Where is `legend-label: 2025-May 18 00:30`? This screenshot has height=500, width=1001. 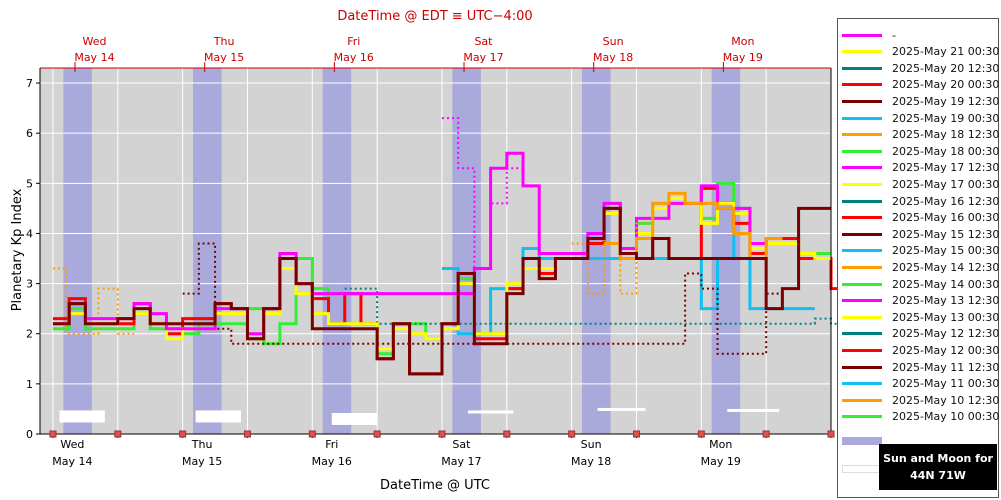 legend-label: 2025-May 18 00:30 is located at coordinates (946, 151).